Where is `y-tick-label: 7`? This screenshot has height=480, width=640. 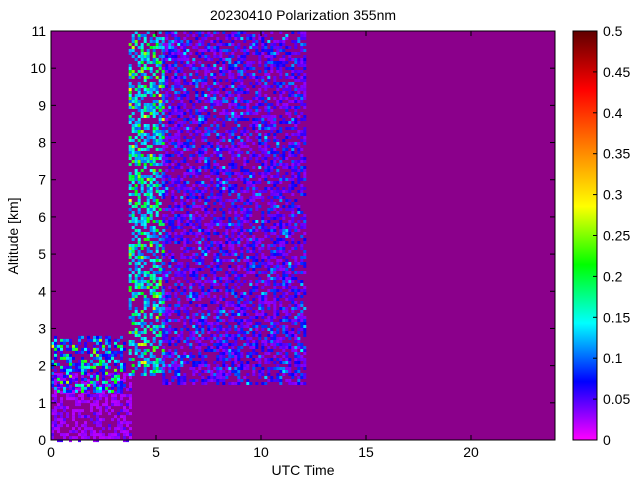
y-tick-label: 7 is located at coordinates (42, 180).